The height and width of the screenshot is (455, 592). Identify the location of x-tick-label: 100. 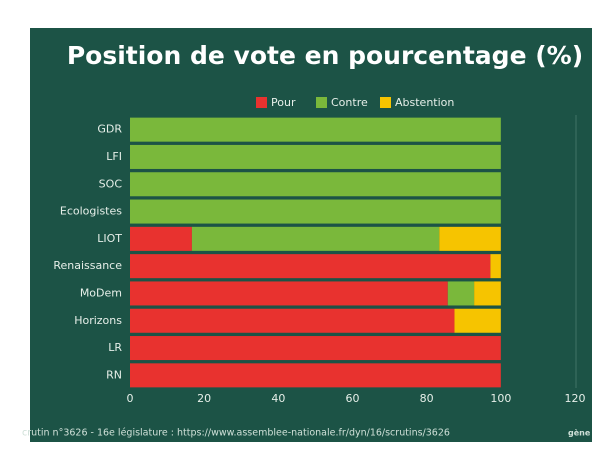
(500, 398).